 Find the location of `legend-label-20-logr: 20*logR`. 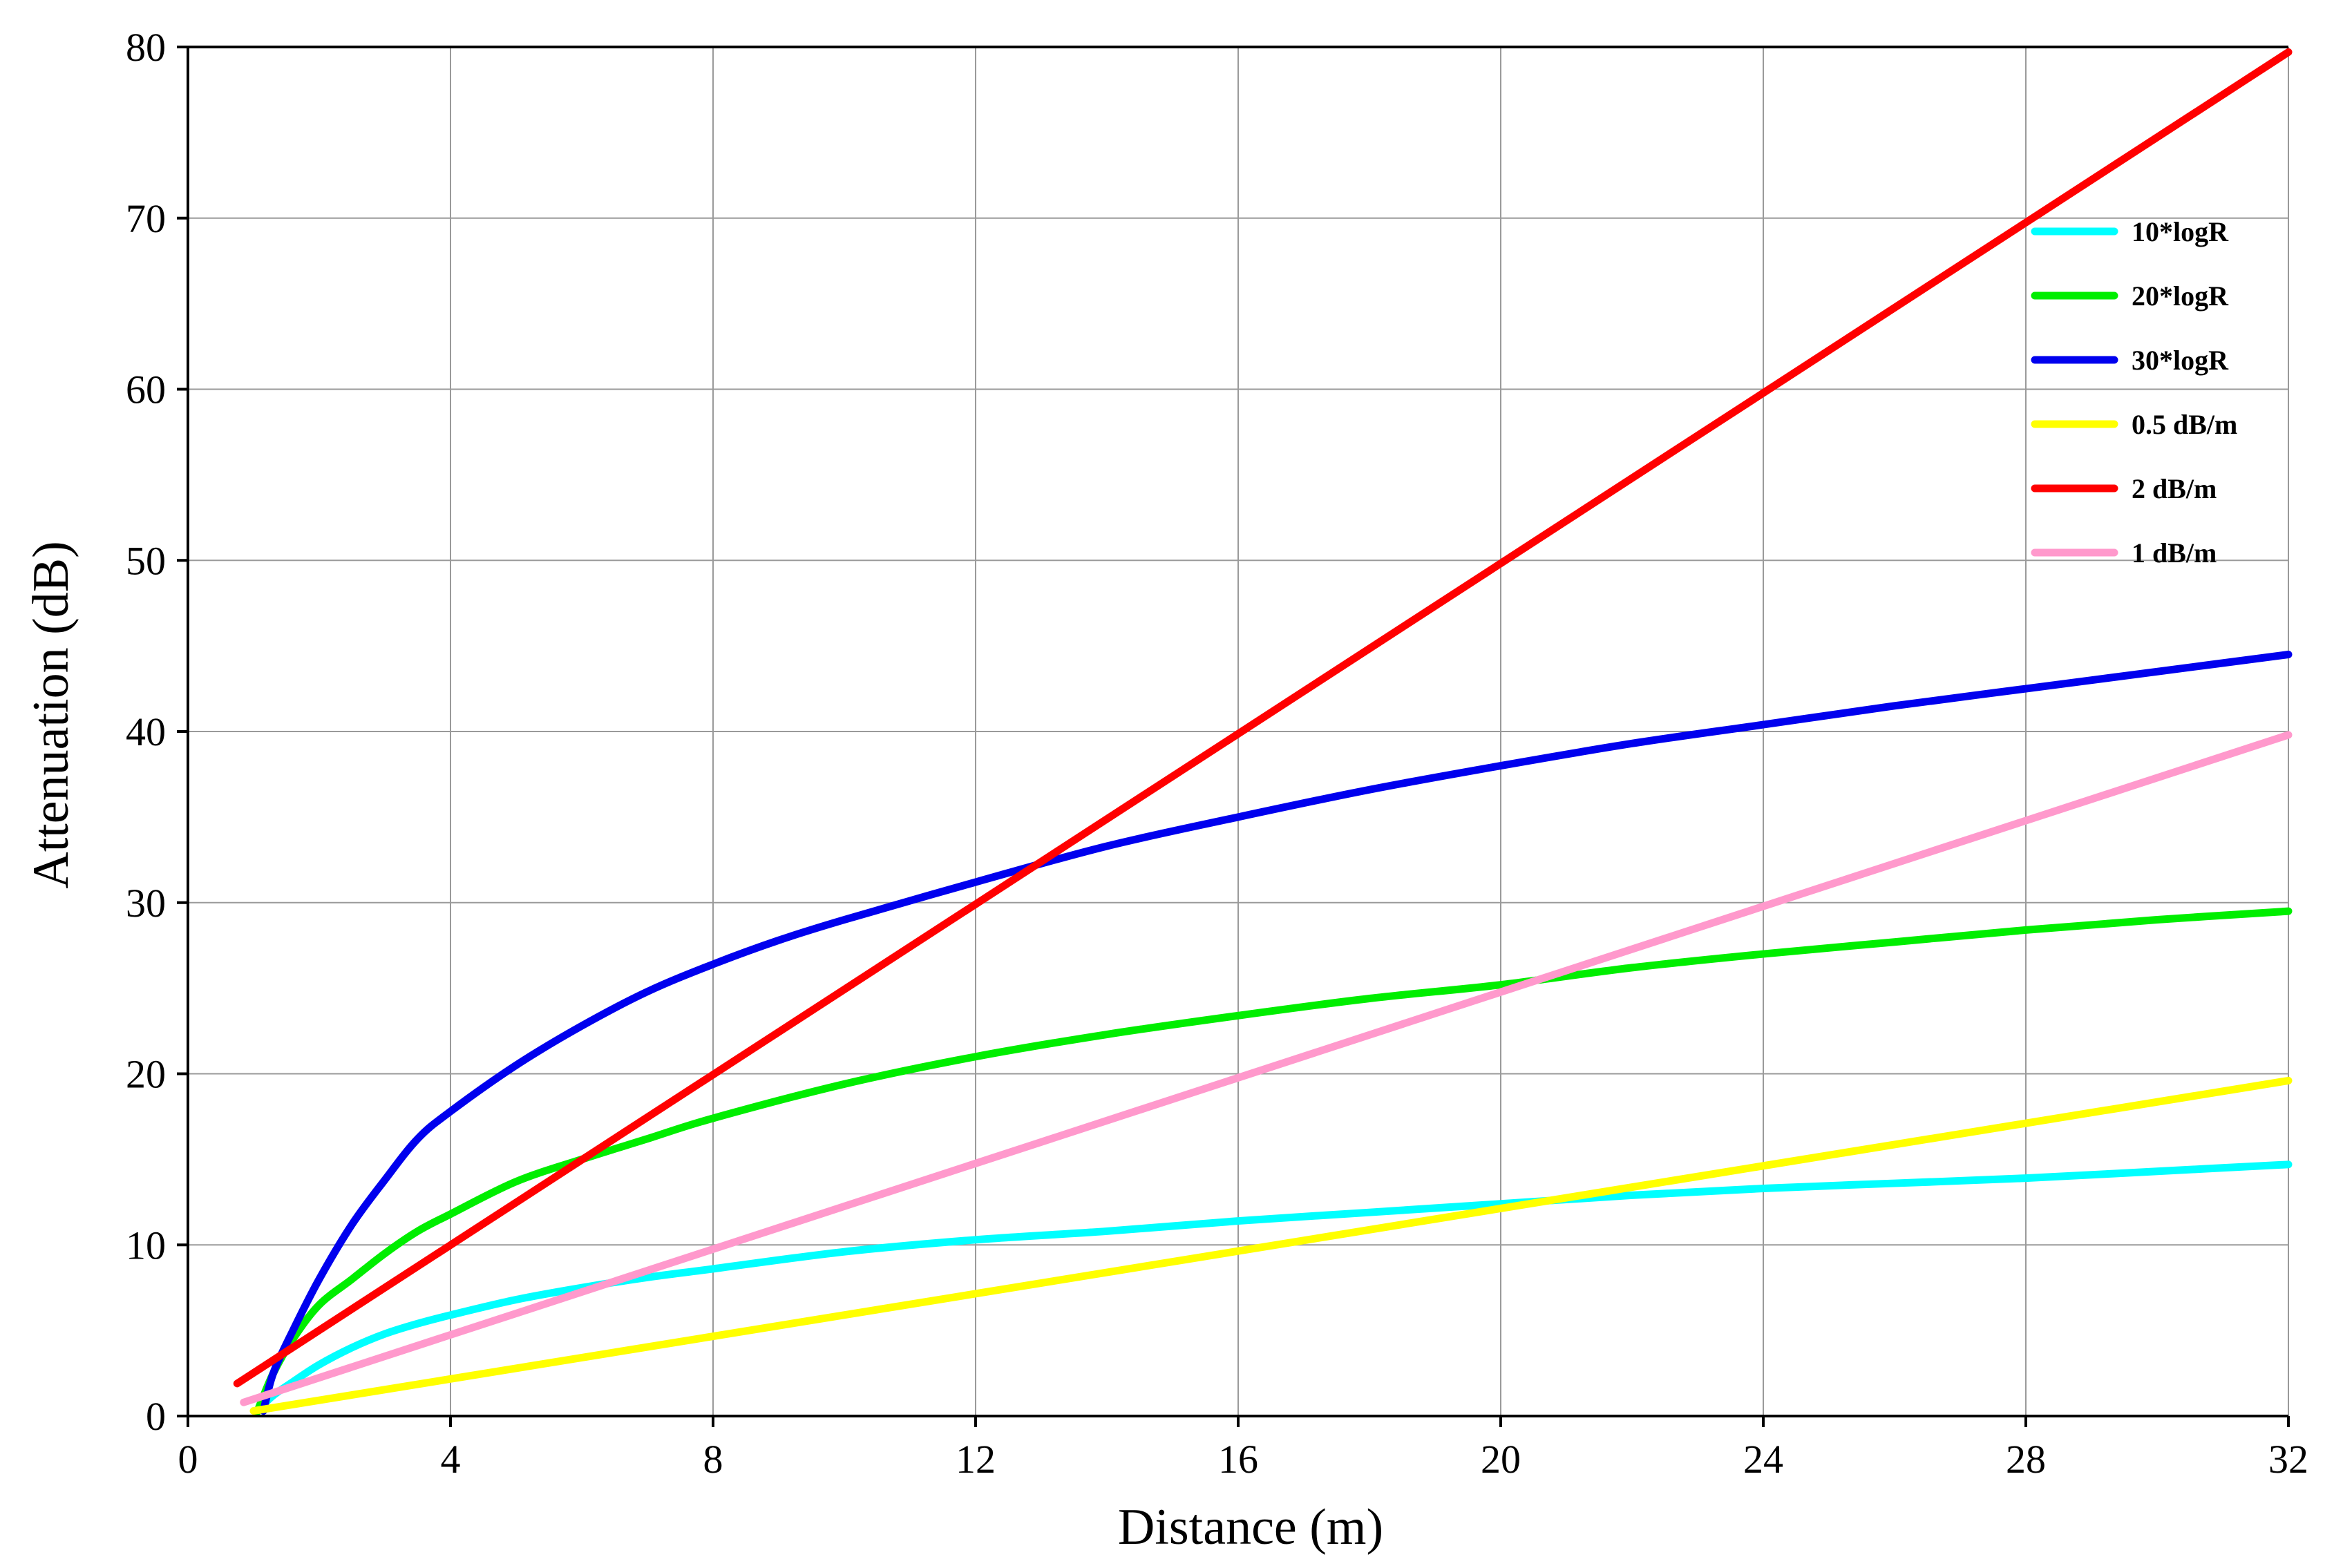

legend-label-20-logr: 20*logR is located at coordinates (2180, 296).